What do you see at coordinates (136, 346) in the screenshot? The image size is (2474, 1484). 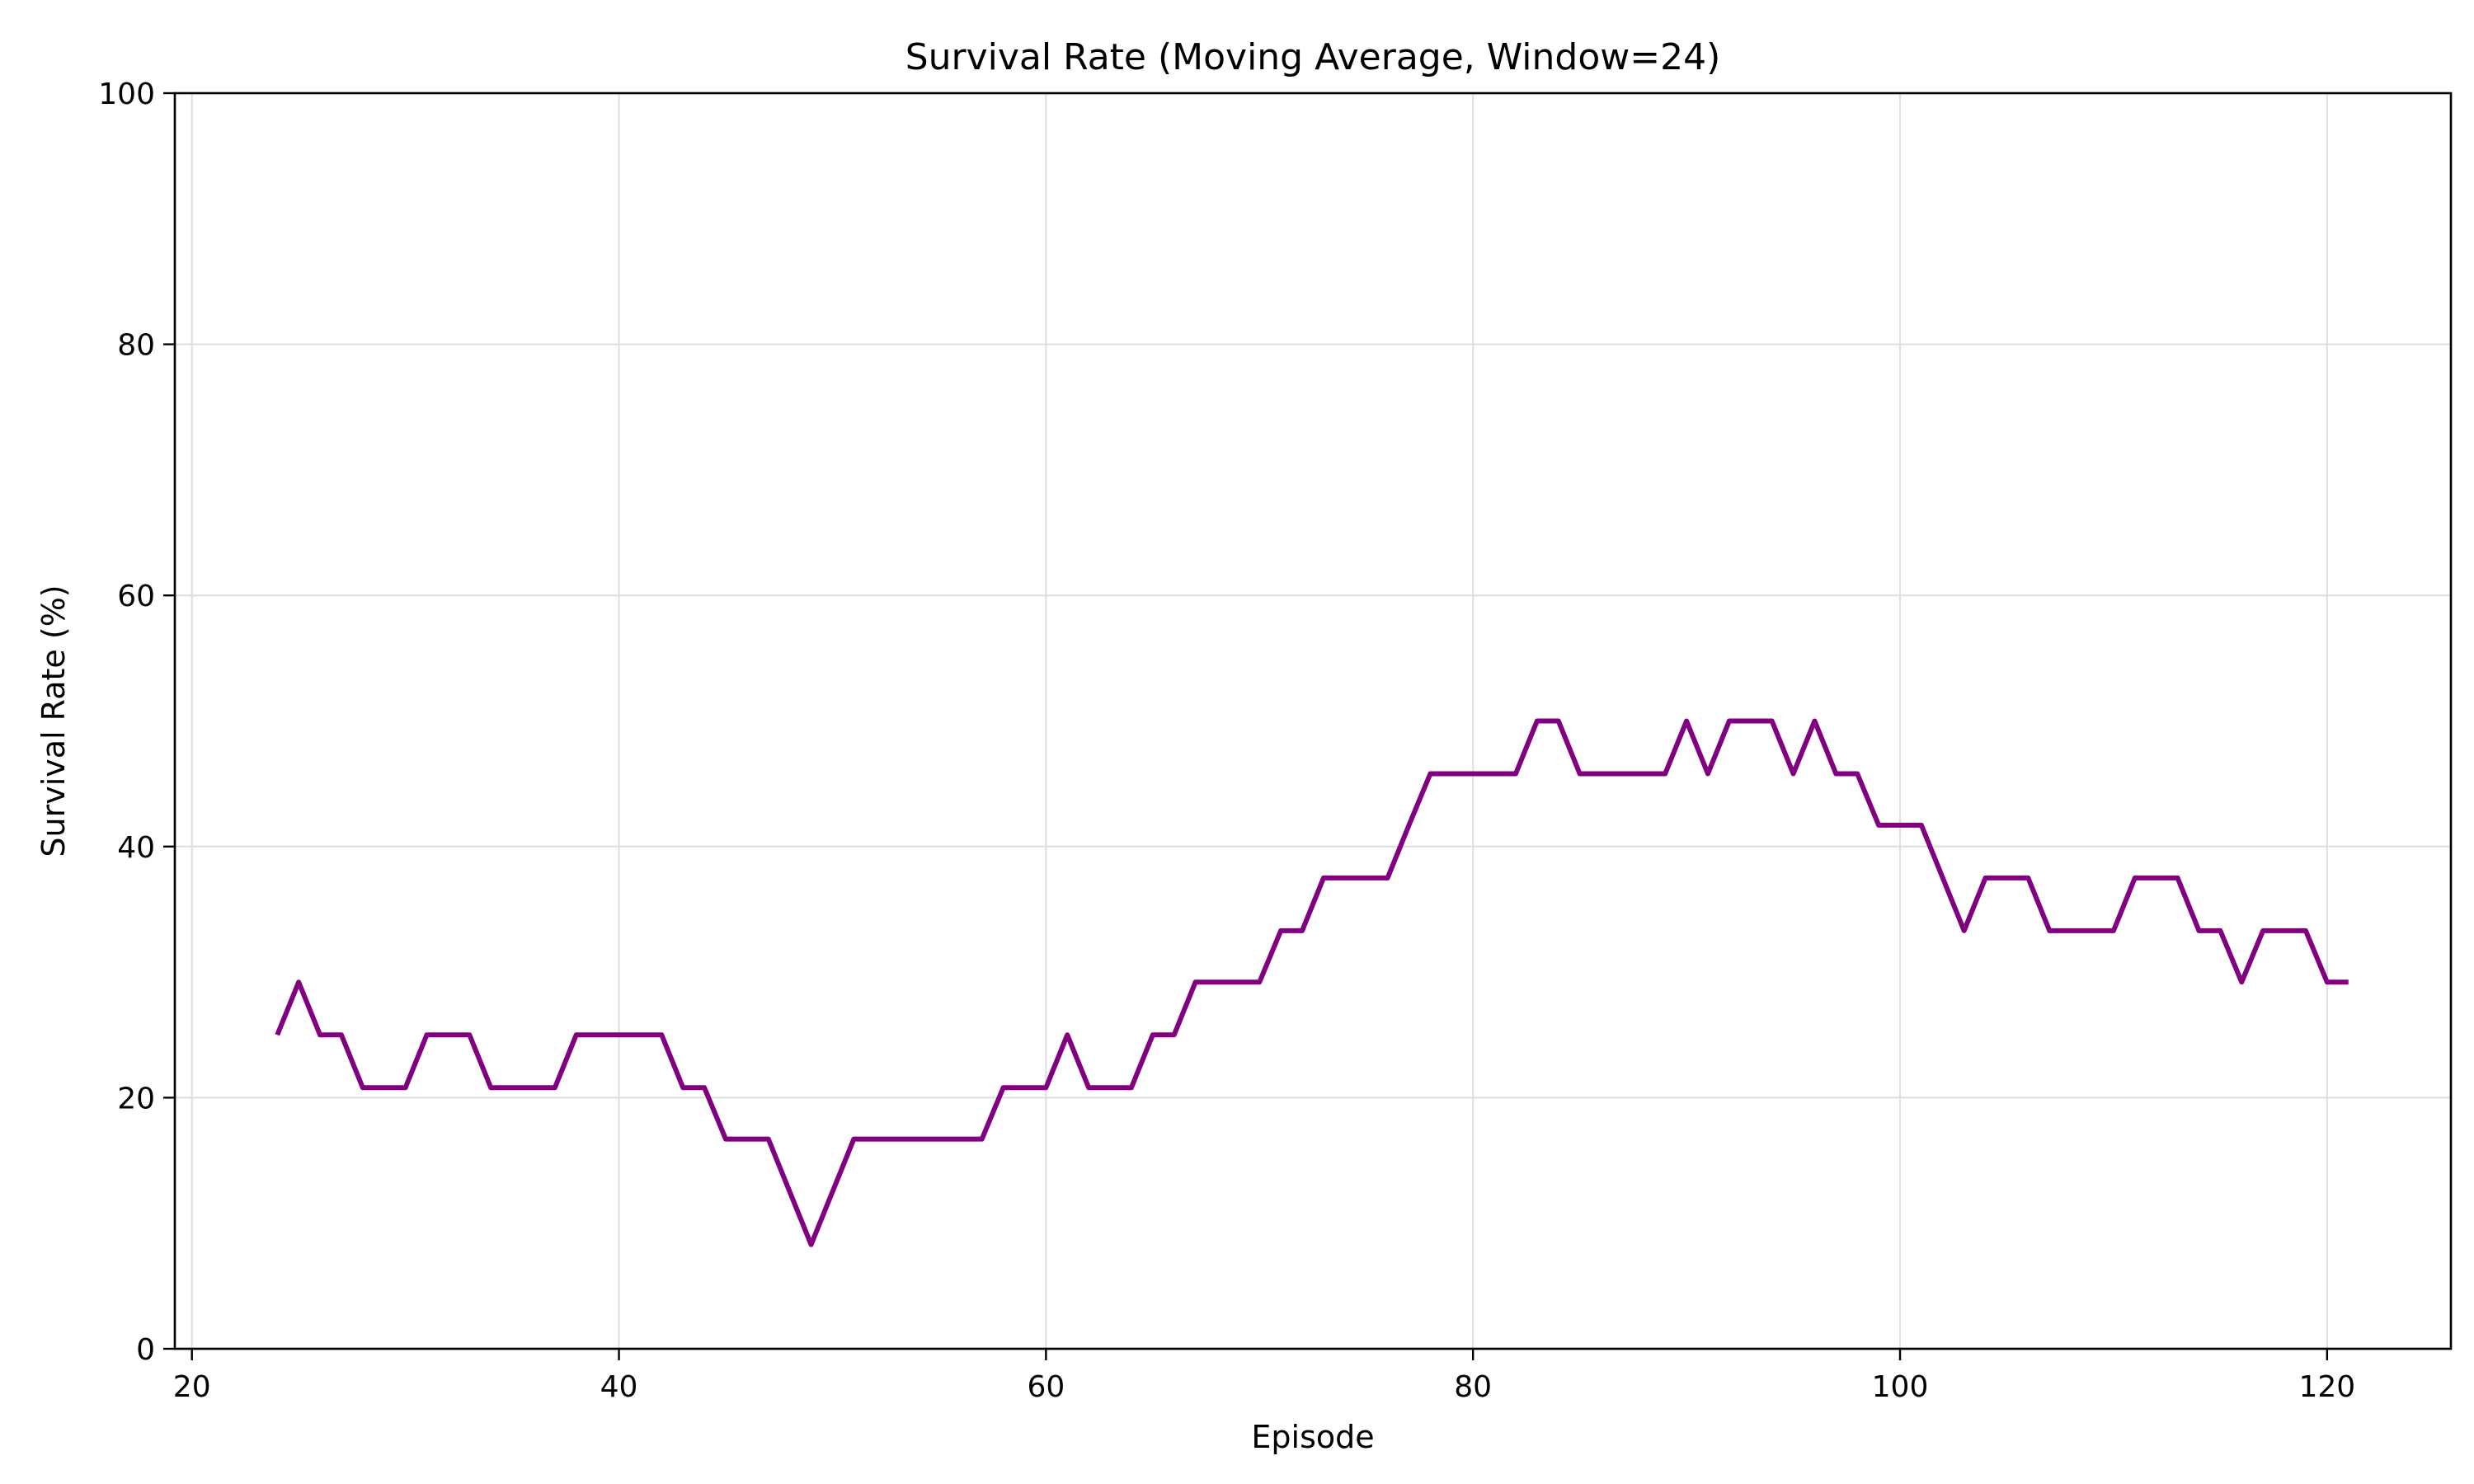 I see `y-tick-label: 80` at bounding box center [136, 346].